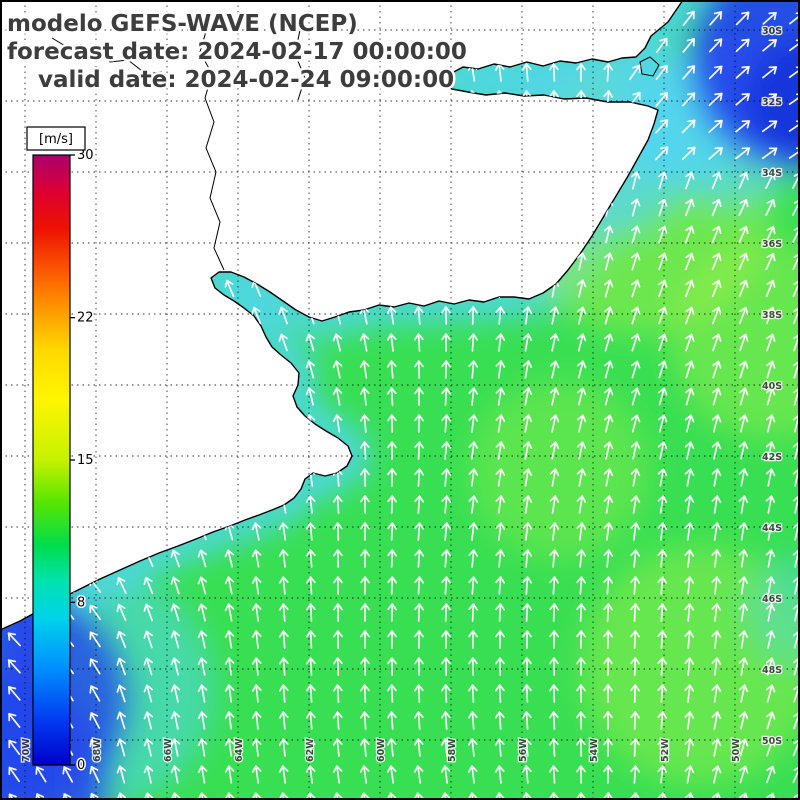  What do you see at coordinates (56, 138) in the screenshot?
I see `unit-box` at bounding box center [56, 138].